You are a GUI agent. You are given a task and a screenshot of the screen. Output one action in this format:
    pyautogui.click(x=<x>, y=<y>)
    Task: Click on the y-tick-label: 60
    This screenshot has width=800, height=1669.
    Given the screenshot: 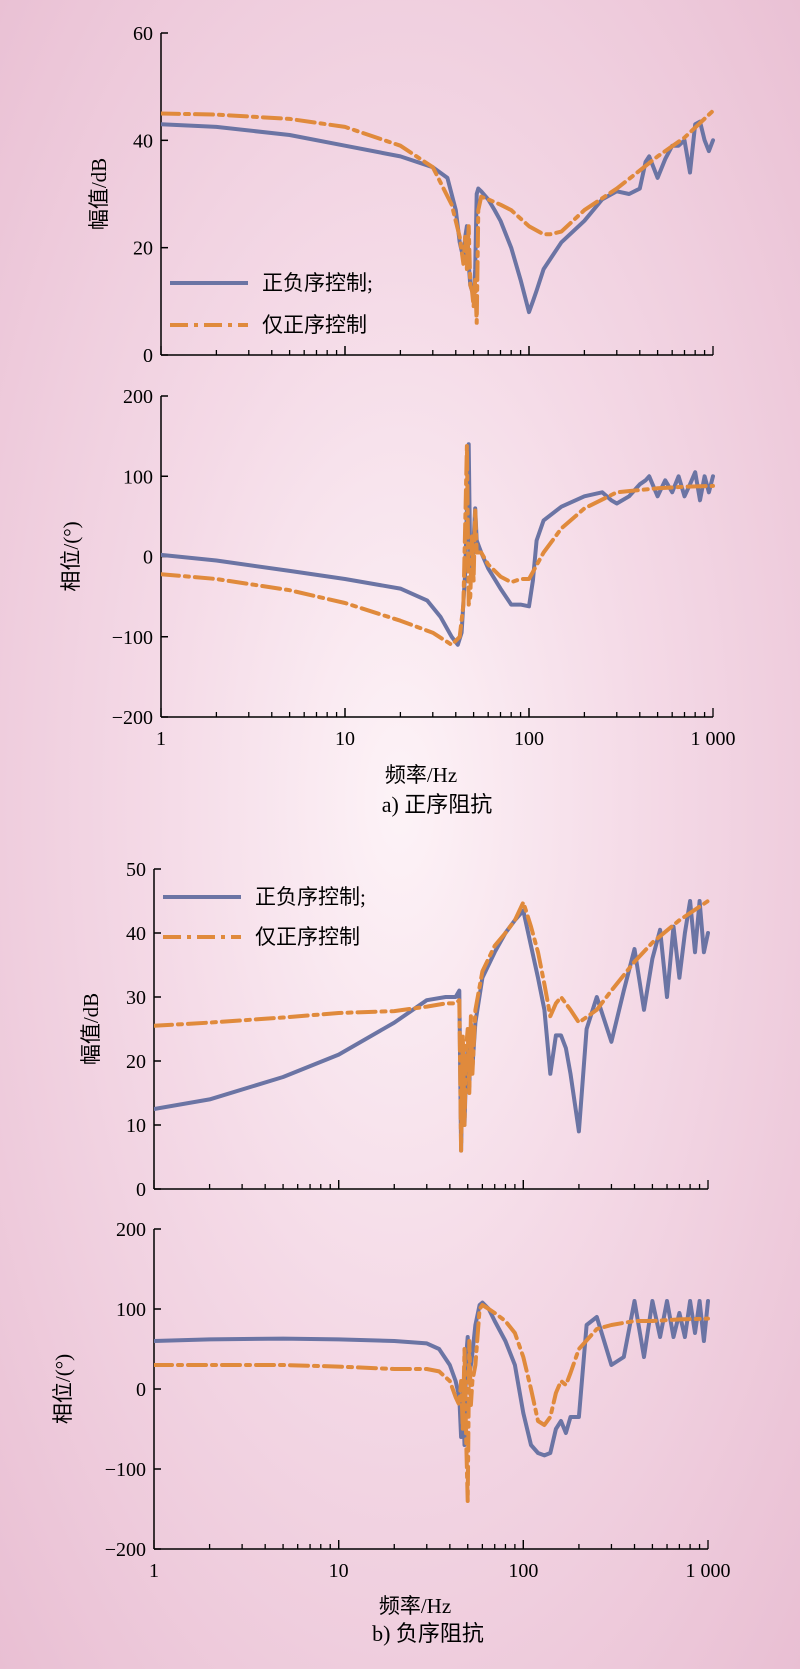 What is the action you would take?
    pyautogui.click(x=143, y=34)
    